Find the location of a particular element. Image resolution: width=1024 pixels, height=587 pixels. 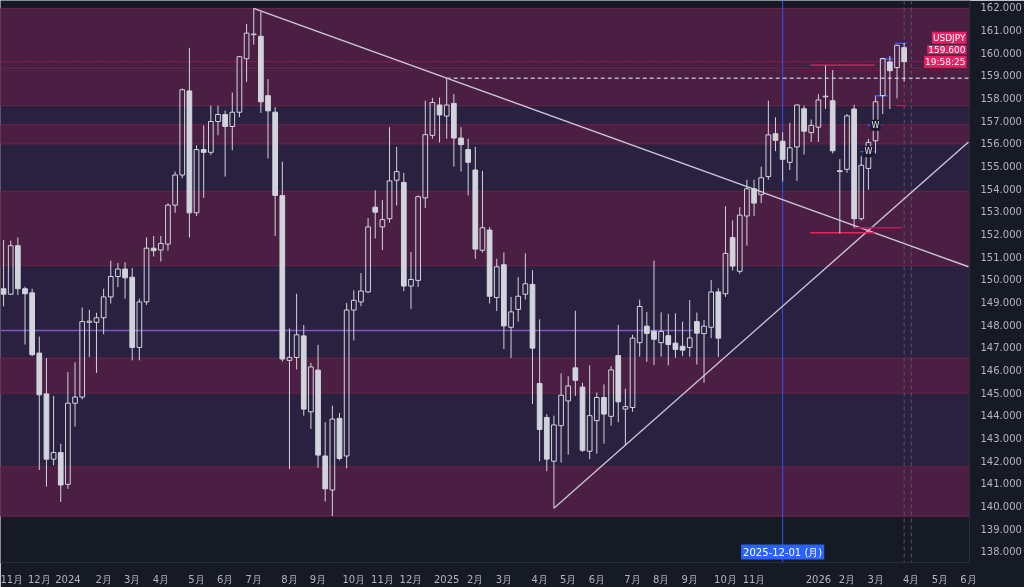

x-tick-label: 2025 is located at coordinates (446, 579).